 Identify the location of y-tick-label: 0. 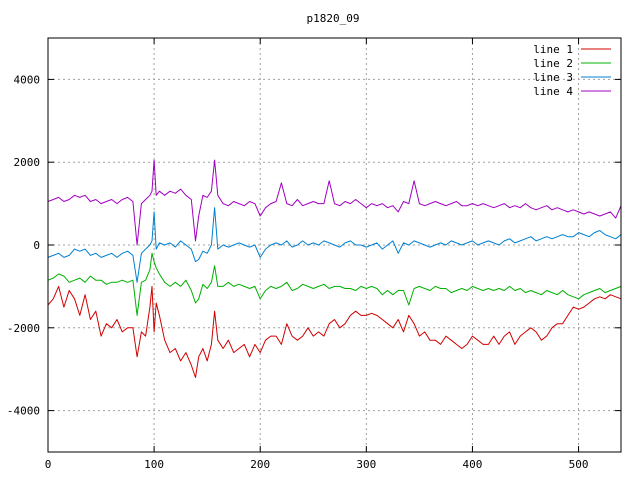
(36, 245).